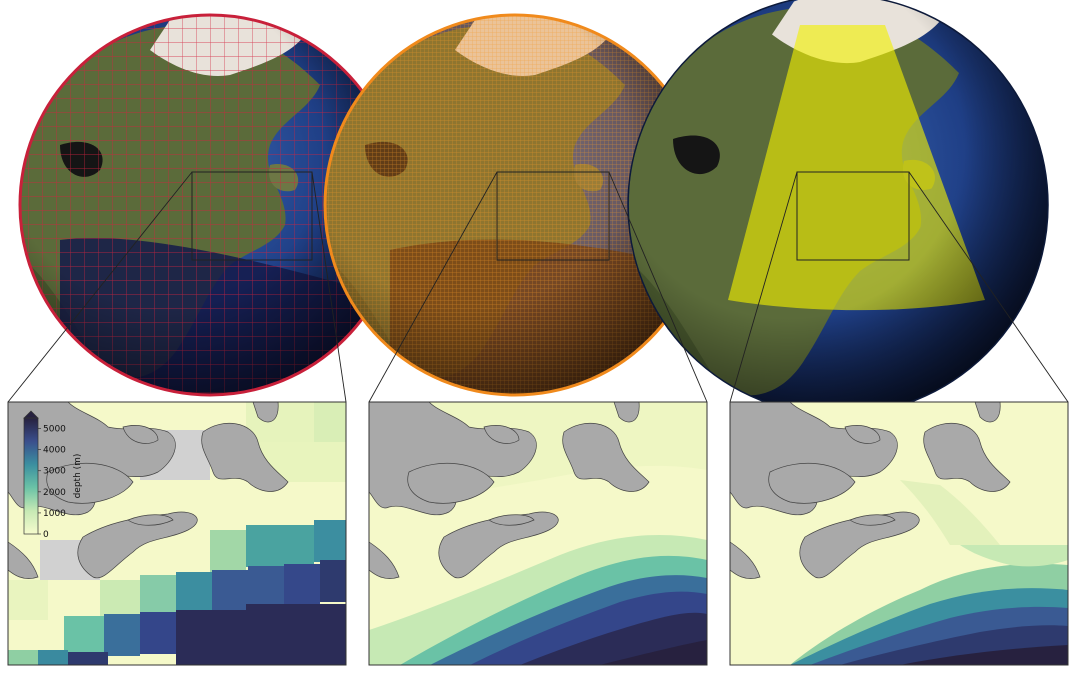 This screenshot has height=675, width=1073. Describe the element at coordinates (177, 533) in the screenshot. I see `map-panel-coarse: 5000 4000 3000 2000 1000 0 depth (m)` at that location.